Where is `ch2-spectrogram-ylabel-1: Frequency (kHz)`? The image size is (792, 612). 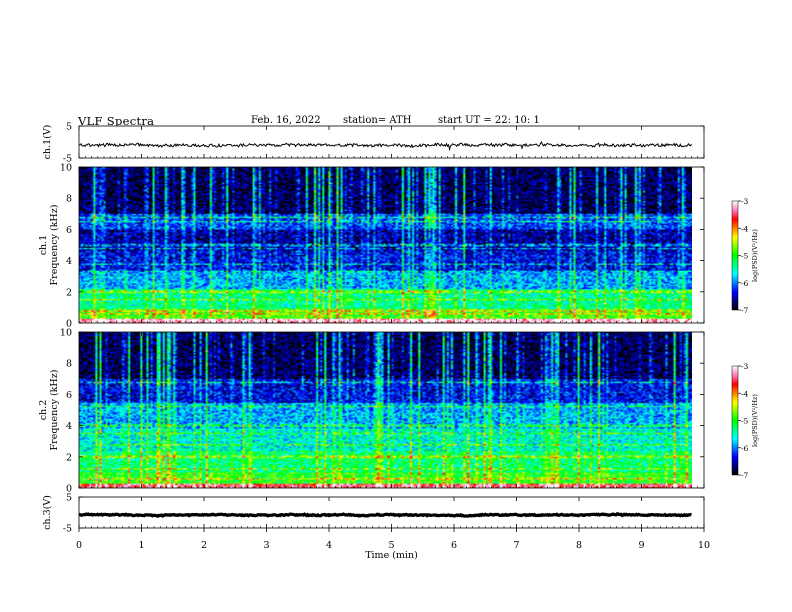 ch2-spectrogram-ylabel-1: Frequency (kHz) is located at coordinates (54, 410).